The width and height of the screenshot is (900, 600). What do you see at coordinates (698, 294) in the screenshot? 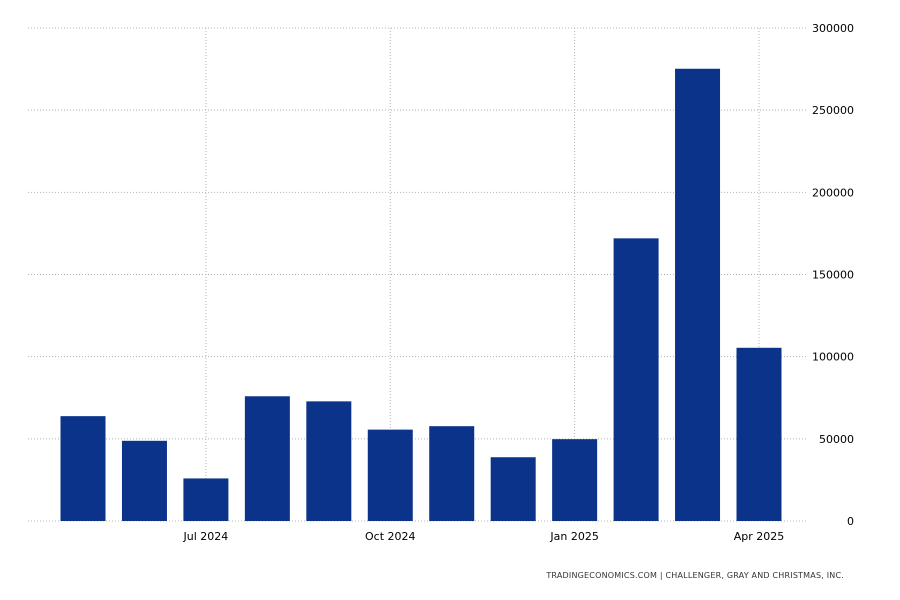
I see `bar-mar-2025` at bounding box center [698, 294].